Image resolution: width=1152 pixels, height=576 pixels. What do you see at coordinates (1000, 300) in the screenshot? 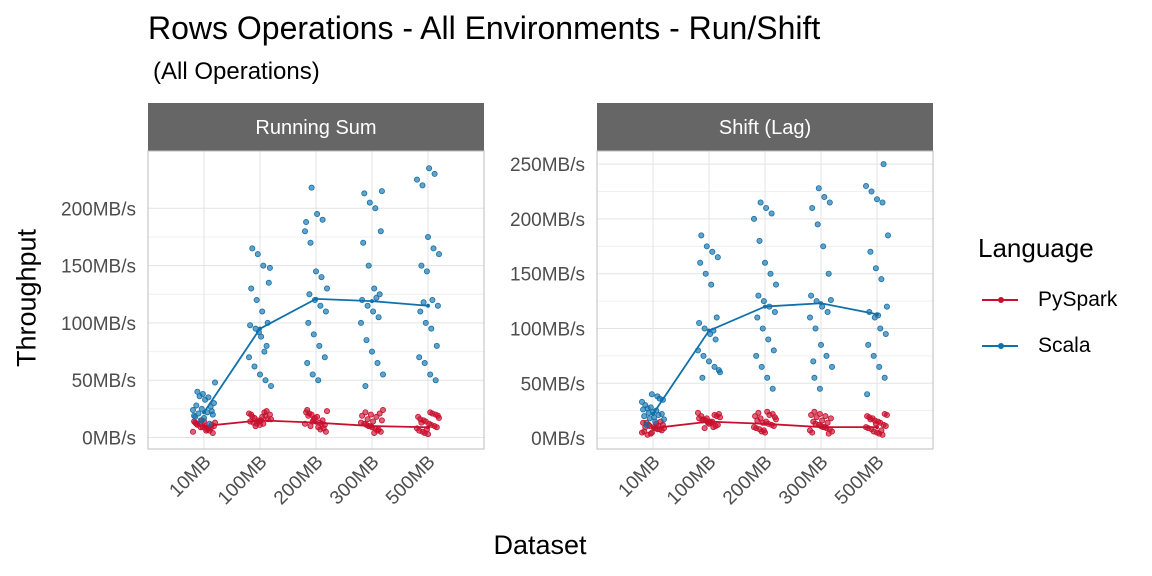
I see `legend-key-pyspark` at bounding box center [1000, 300].